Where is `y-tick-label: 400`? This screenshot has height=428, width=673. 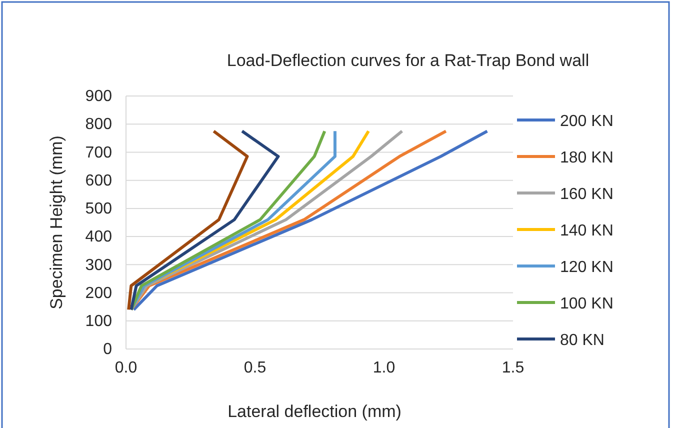
y-tick-label: 400 is located at coordinates (98, 237).